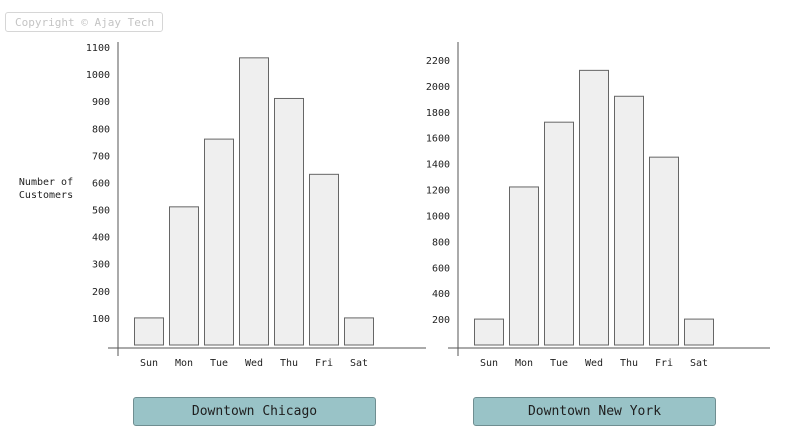 The image size is (793, 442). What do you see at coordinates (438, 191) in the screenshot?
I see `y-tick-label: 1200` at bounding box center [438, 191].